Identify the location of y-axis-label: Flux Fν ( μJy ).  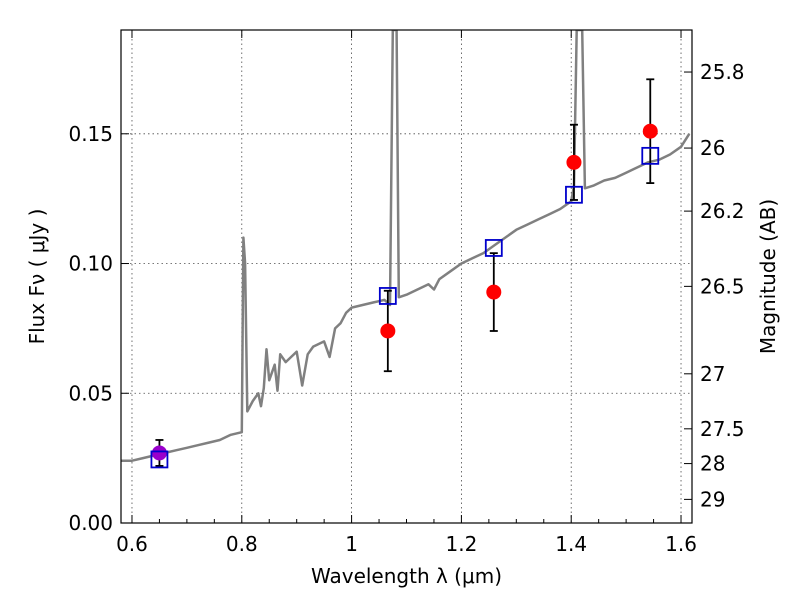
(37, 277).